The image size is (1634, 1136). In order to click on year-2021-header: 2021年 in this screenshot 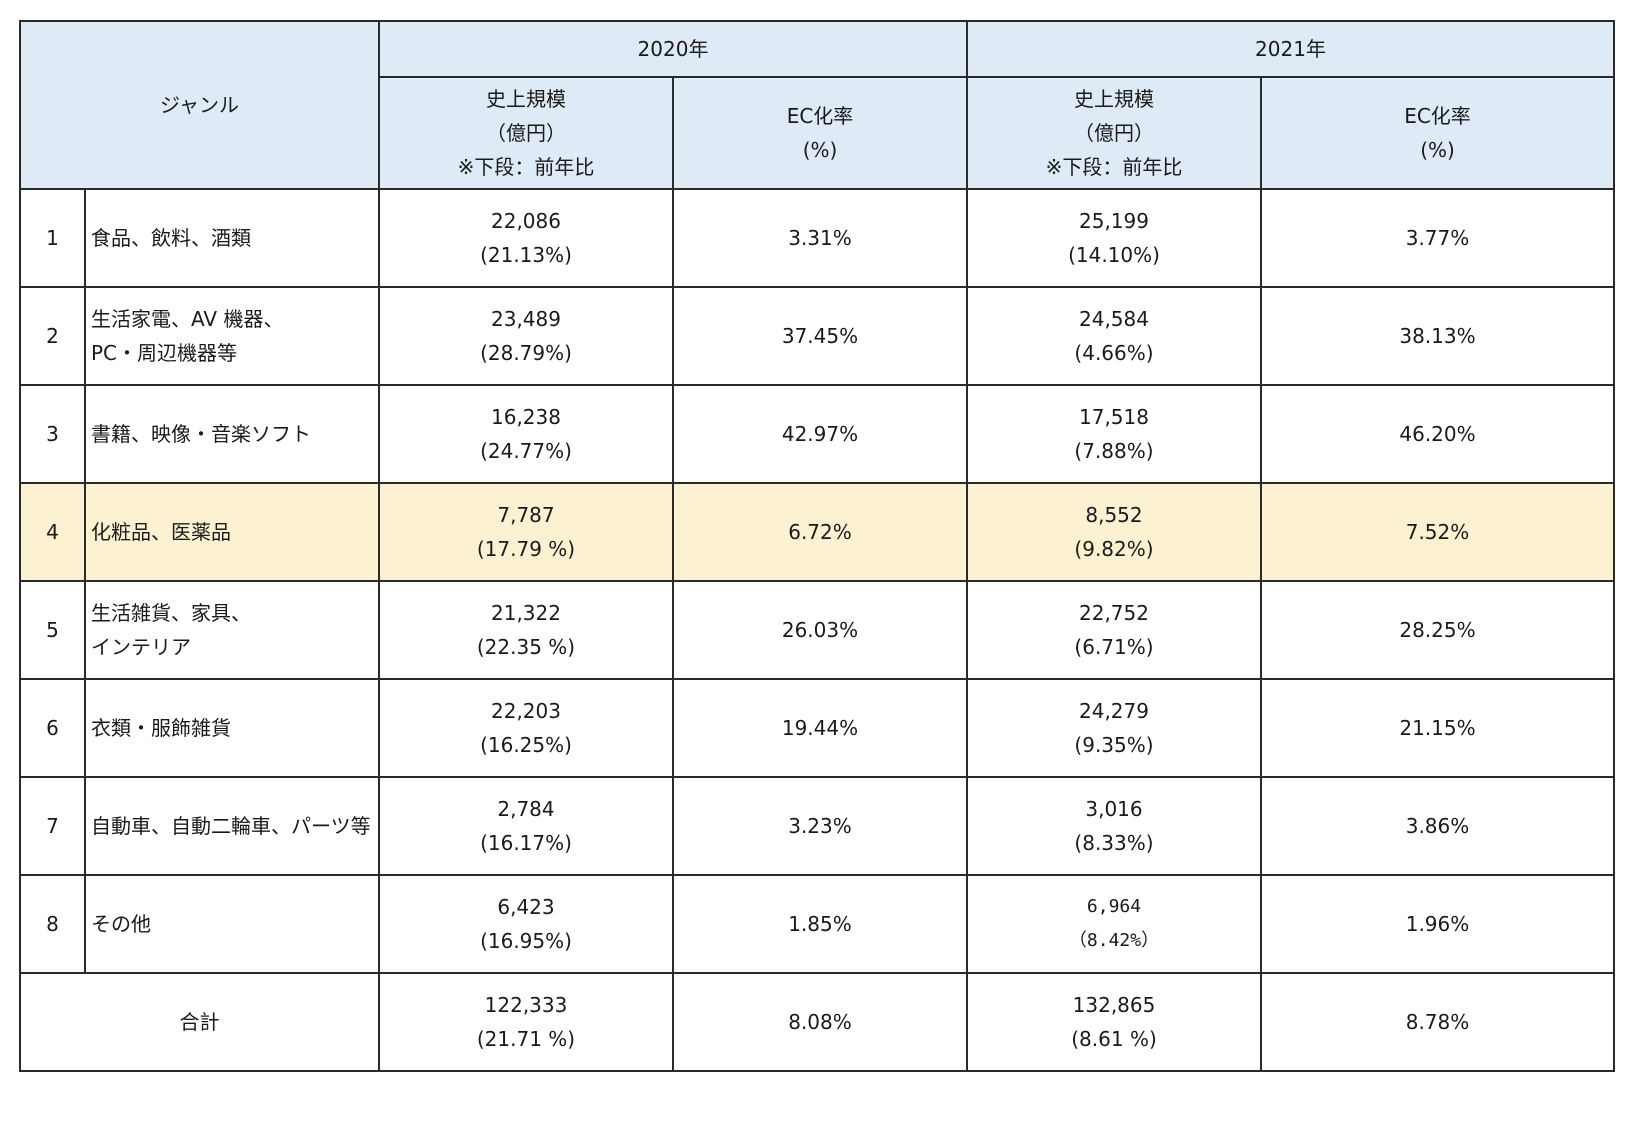, I will do `click(1290, 49)`.